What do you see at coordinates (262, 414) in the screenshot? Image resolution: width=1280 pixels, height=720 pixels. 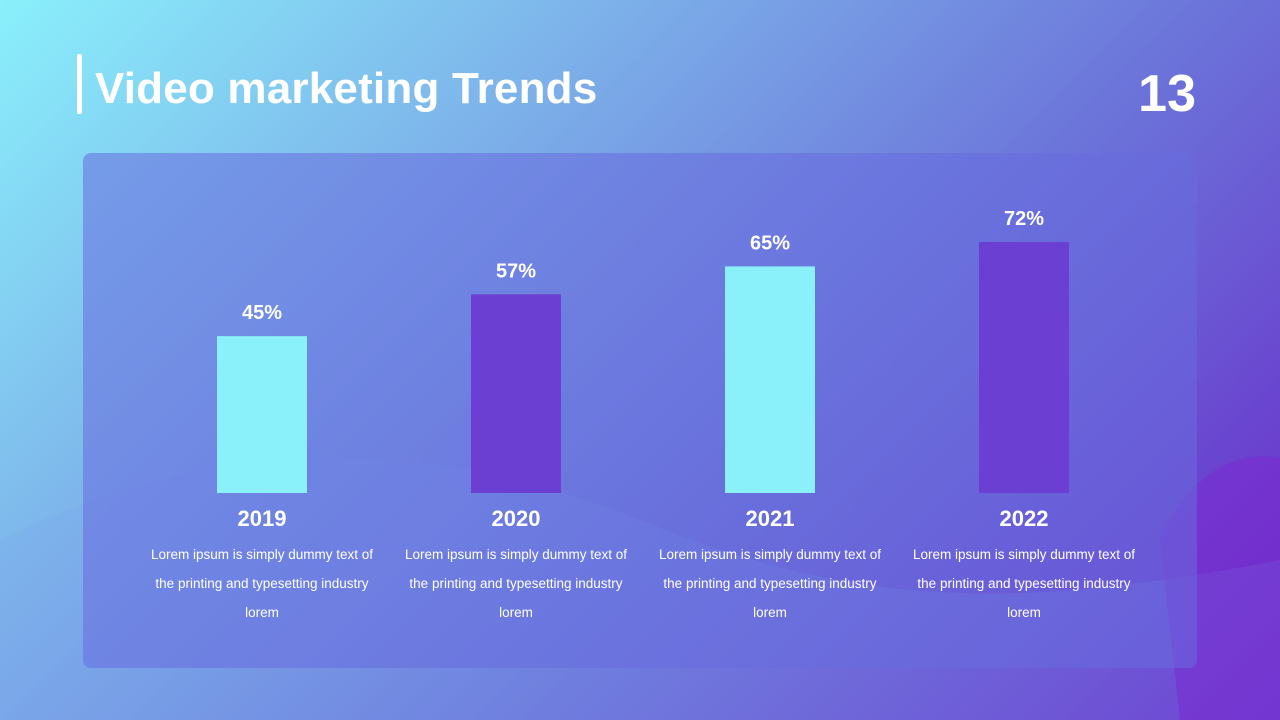 I see `bar-2019` at bounding box center [262, 414].